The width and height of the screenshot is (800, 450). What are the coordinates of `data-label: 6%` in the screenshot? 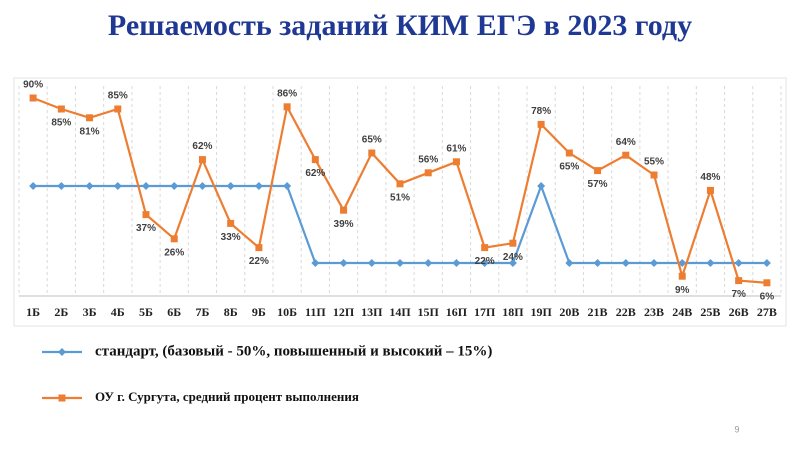 It's located at (767, 296).